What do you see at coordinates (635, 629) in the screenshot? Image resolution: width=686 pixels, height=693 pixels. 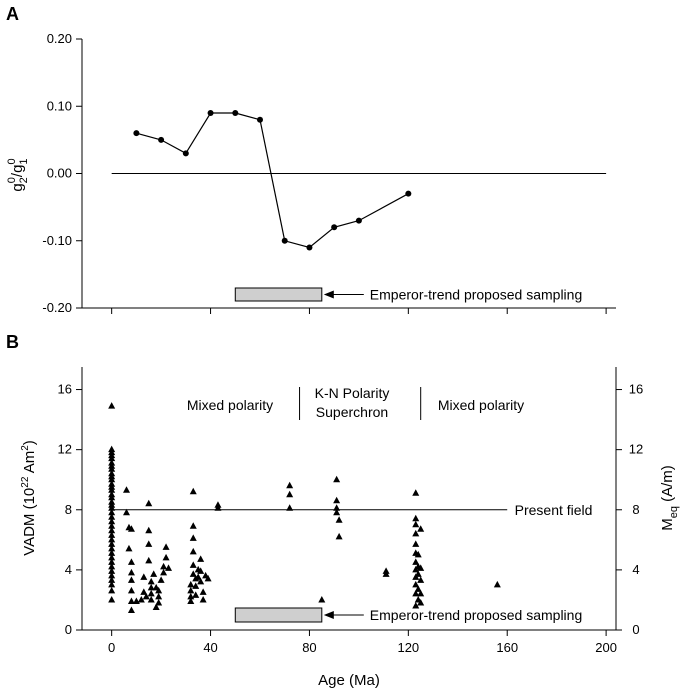 I see `panel-b-y-tick-label-right: 0` at bounding box center [635, 629].